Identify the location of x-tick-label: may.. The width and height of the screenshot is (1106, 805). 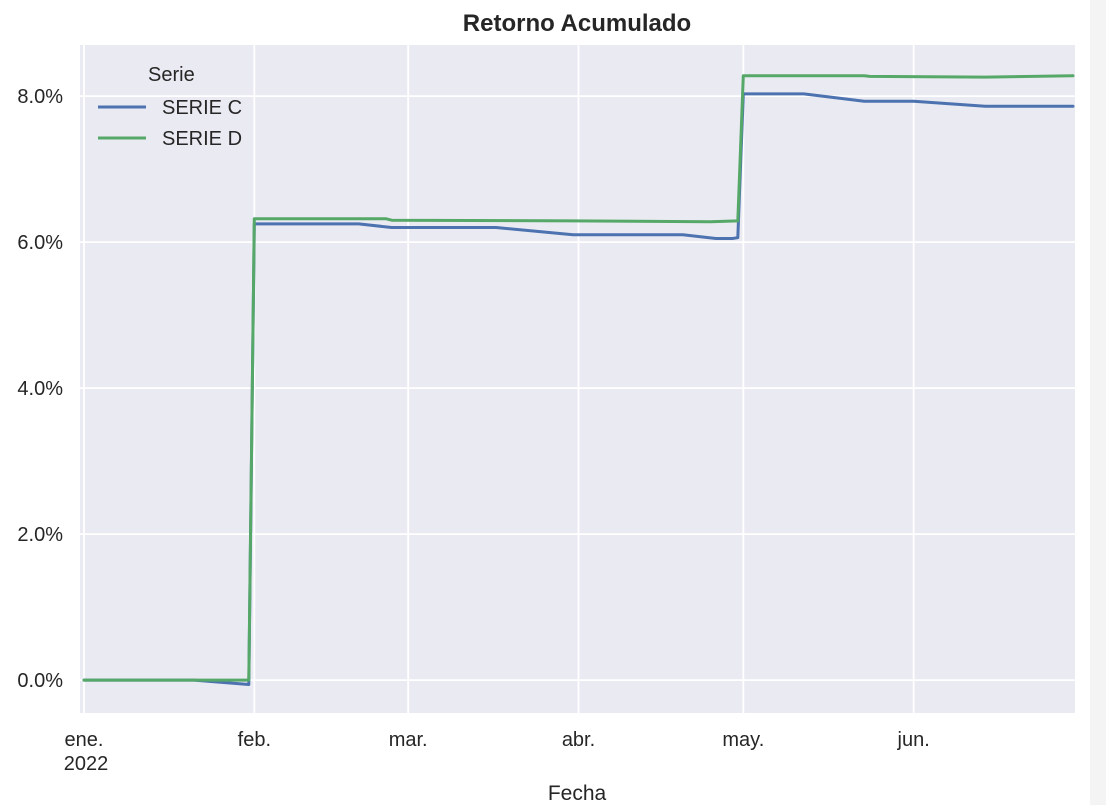
(743, 740).